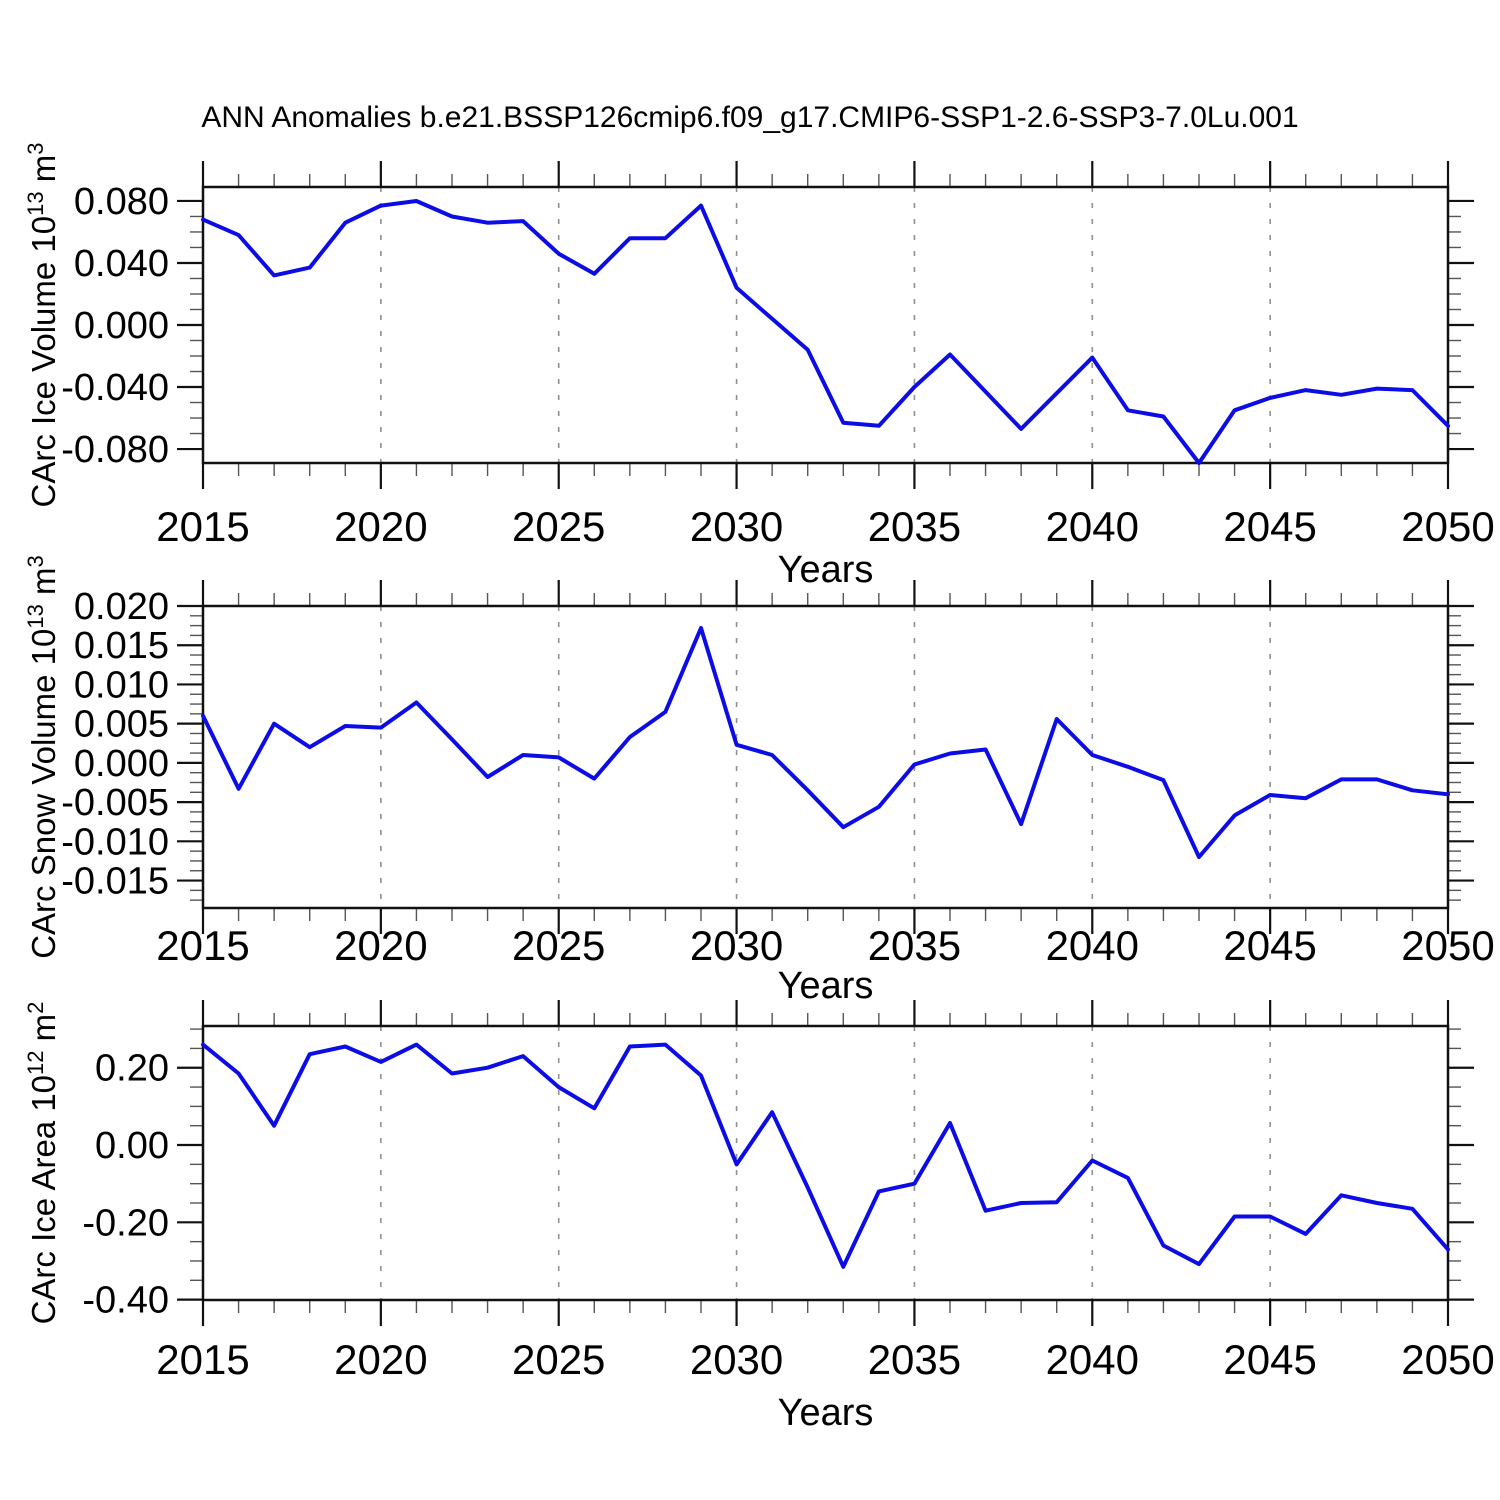 The width and height of the screenshot is (1500, 1500). I want to click on y-axis-title: CArc Ice Volume 1013 m3, so click(42, 324).